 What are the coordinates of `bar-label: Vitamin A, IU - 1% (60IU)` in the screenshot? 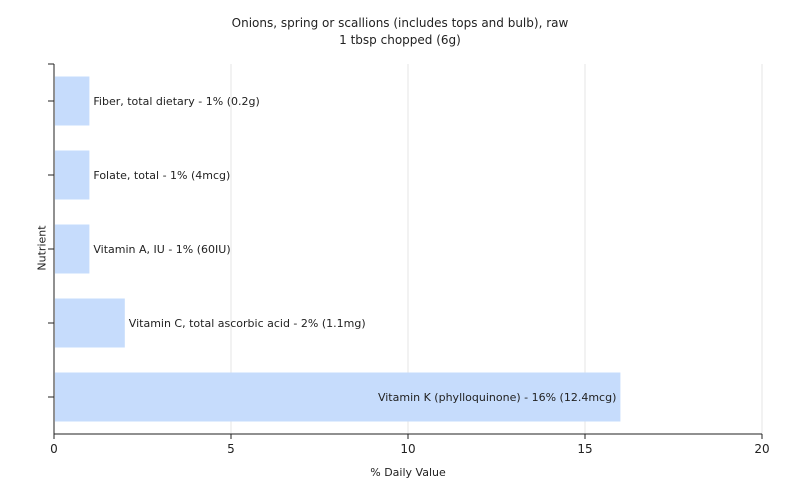 It's located at (161, 249).